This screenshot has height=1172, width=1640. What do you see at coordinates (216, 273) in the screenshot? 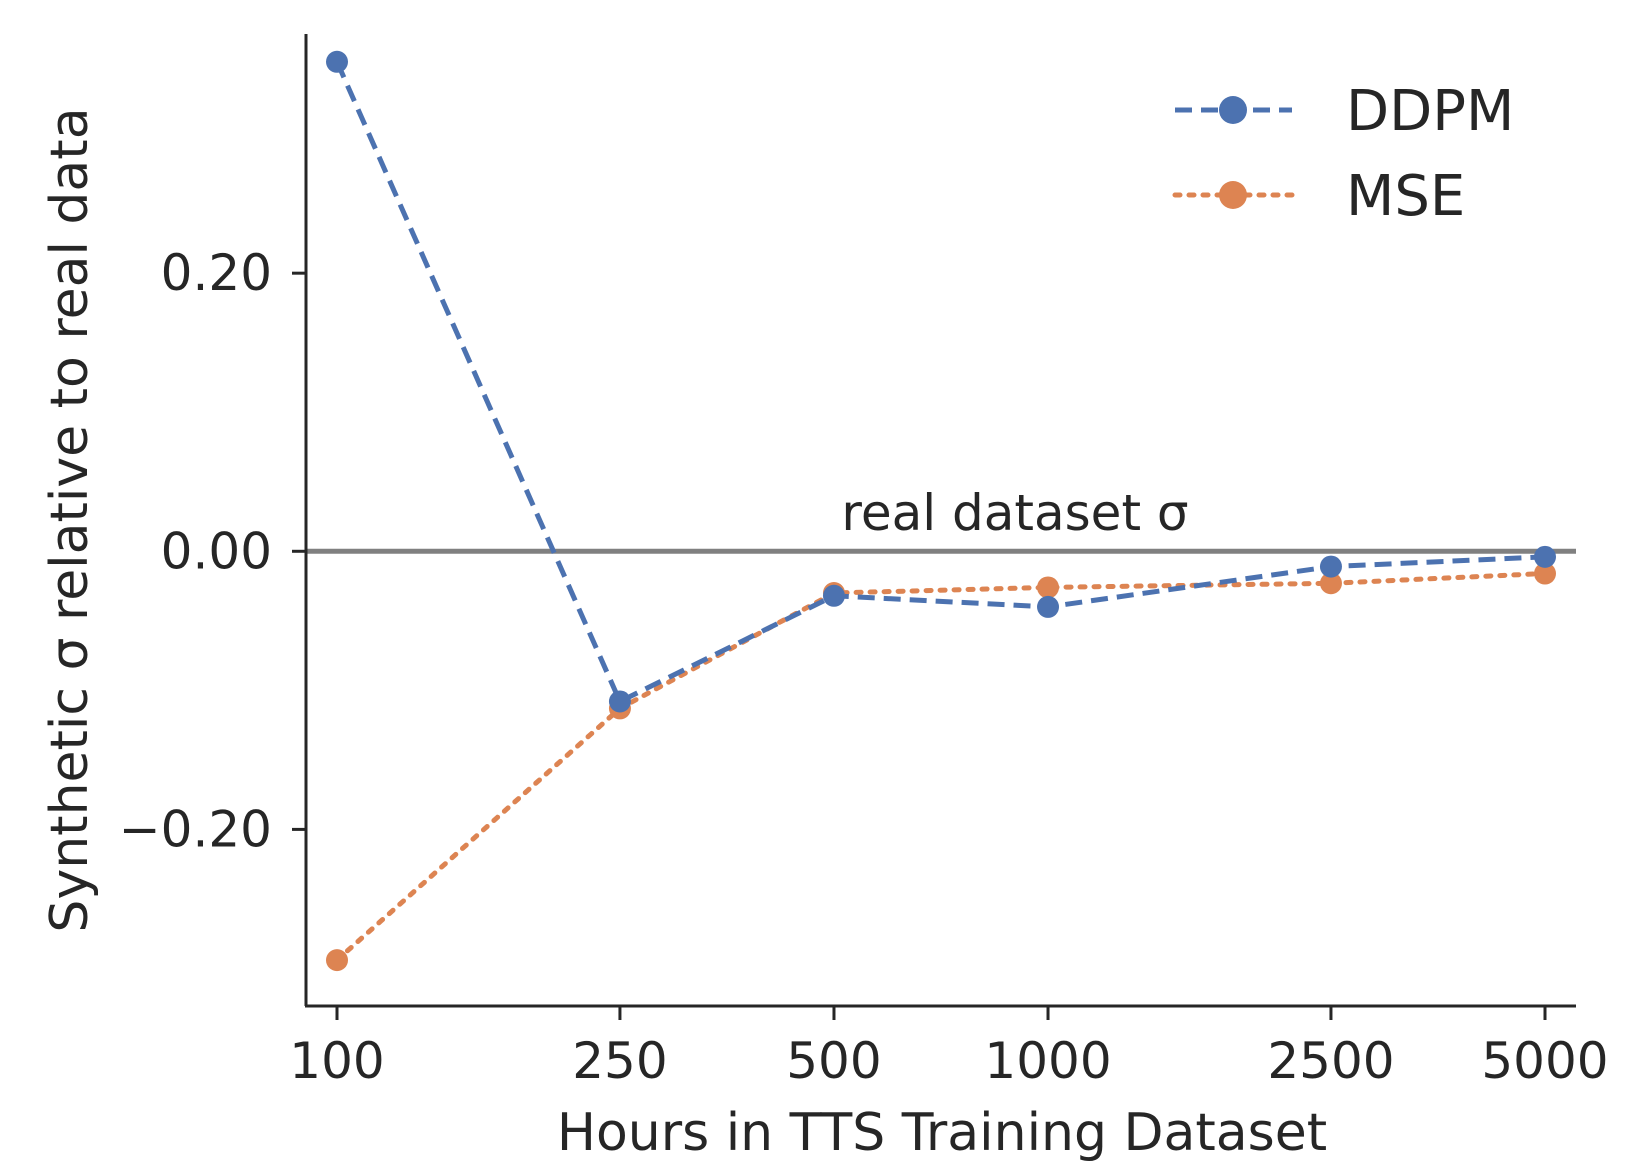
I see `y-tick-label: 0.20` at bounding box center [216, 273].